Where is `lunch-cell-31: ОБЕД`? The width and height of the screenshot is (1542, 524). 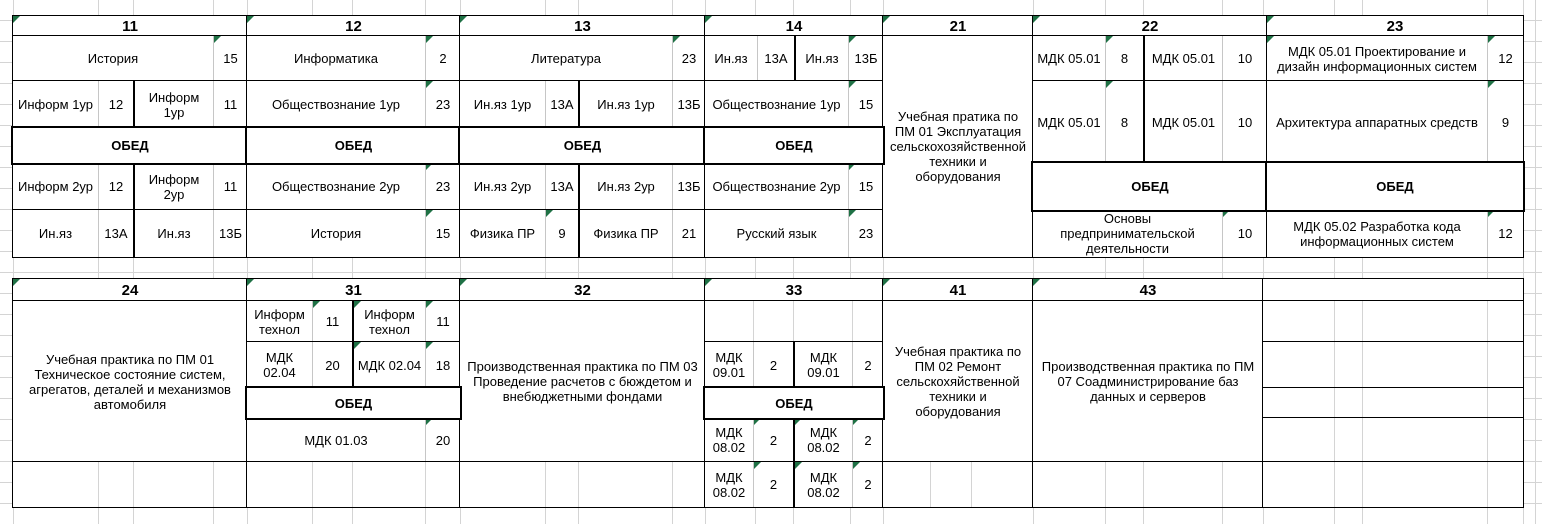
lunch-cell-31: ОБЕД is located at coordinates (353, 403).